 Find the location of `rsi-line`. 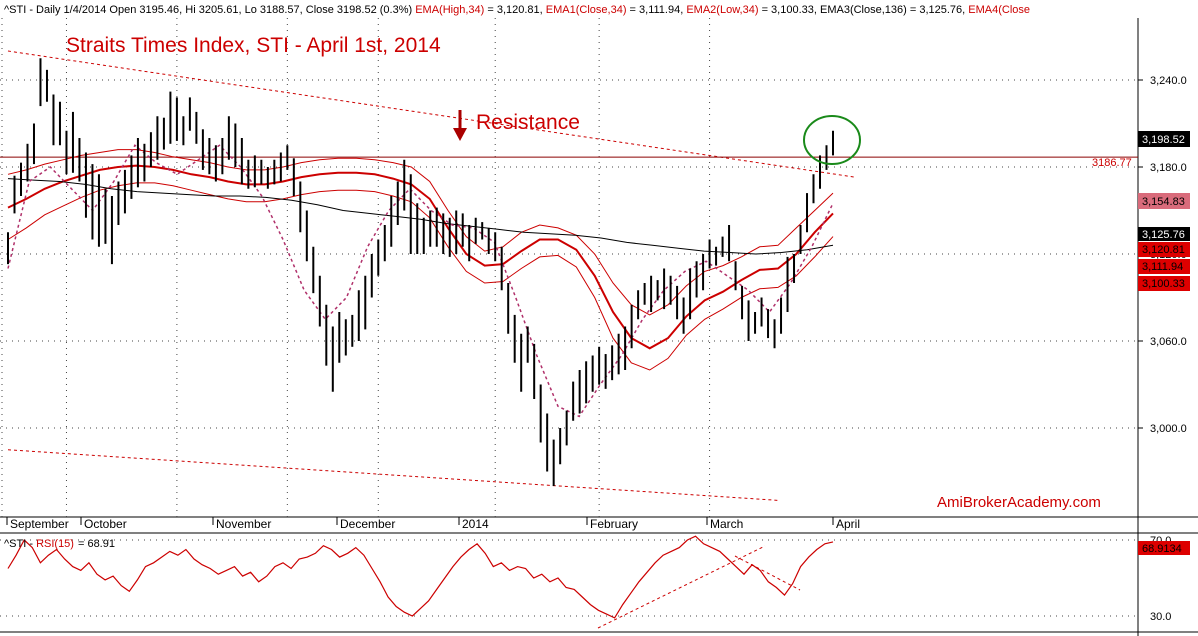

rsi-line is located at coordinates (420, 577).